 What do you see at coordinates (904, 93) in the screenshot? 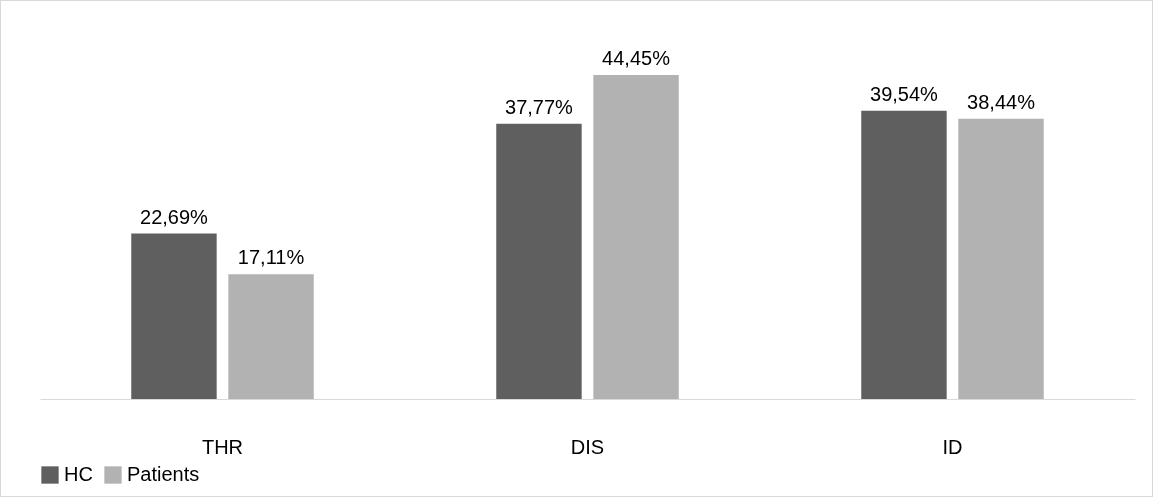
I see `data-label: 39,54%` at bounding box center [904, 93].